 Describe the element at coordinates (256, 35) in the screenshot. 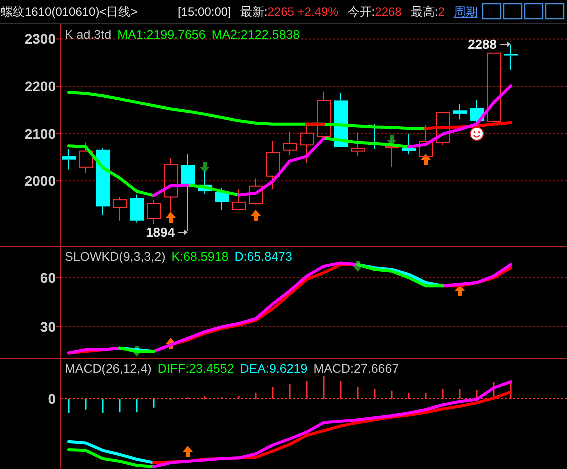

I see `annotation: MA2:2122.5838` at that location.